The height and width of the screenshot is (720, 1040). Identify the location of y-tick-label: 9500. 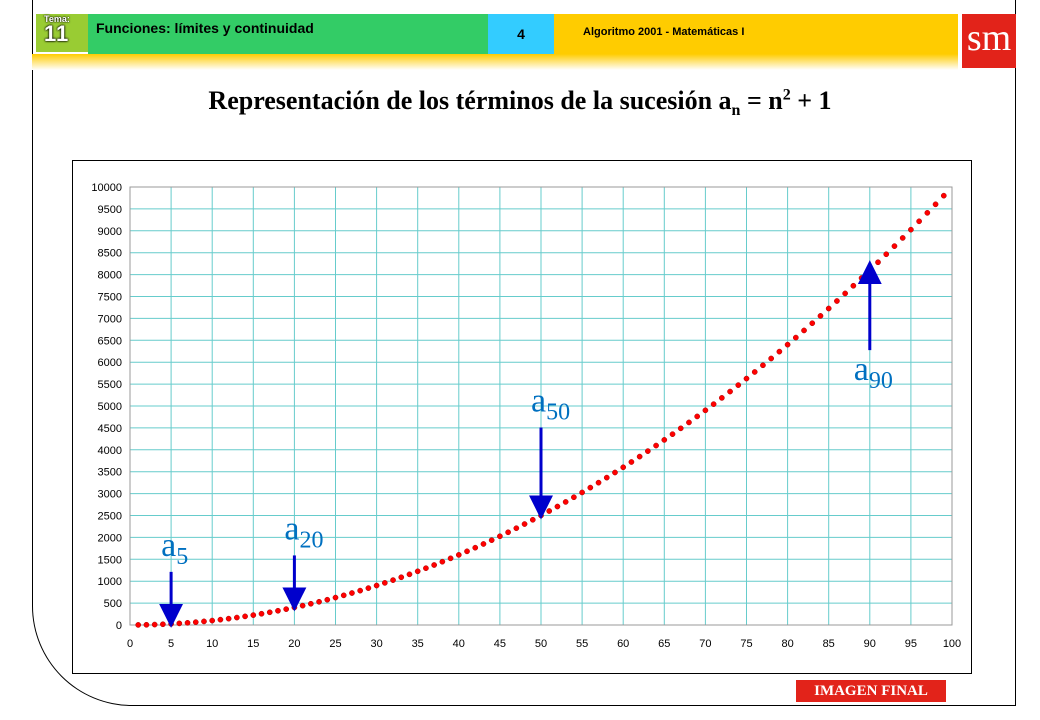
(110, 210).